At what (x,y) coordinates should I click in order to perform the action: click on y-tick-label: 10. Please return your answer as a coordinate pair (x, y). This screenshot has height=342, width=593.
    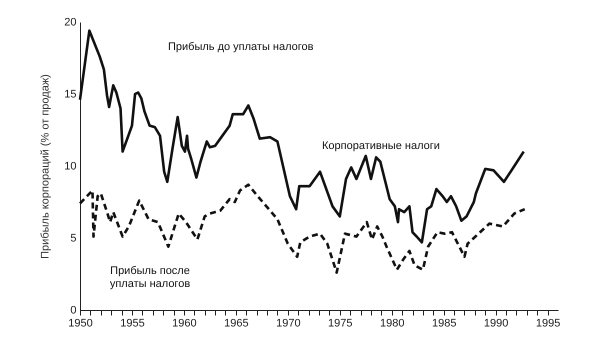
    Looking at the image, I should click on (70, 166).